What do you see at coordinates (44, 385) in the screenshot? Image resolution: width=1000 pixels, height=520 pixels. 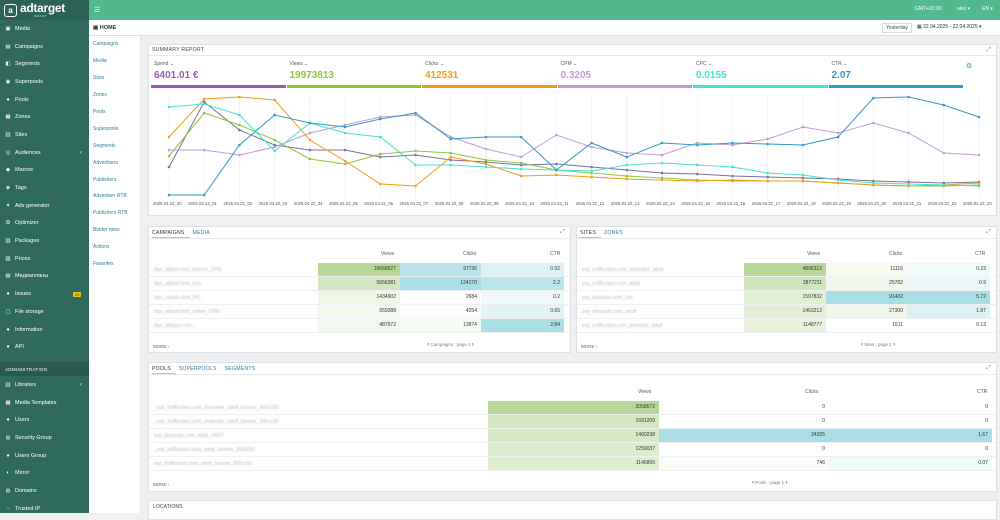 I see `sidebar-item-libraries: ▥ Libraries ‹` at bounding box center [44, 385].